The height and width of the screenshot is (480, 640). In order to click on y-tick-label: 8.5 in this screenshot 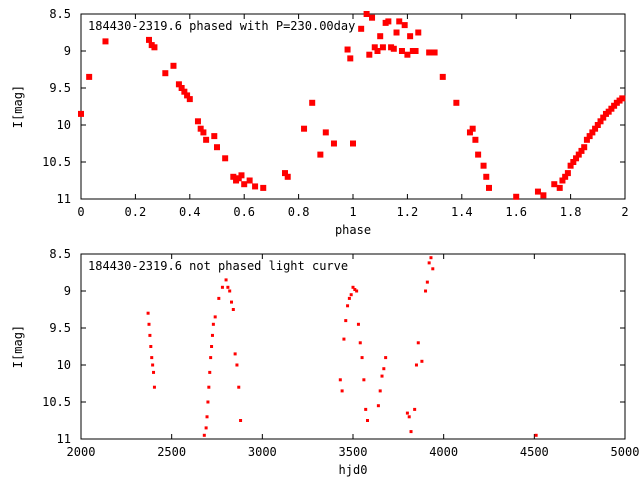, I will do `click(60, 14)`.